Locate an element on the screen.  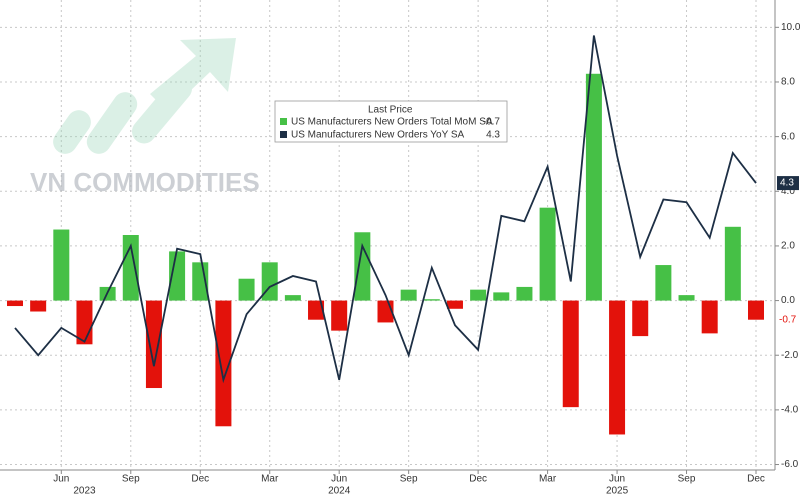
x-year-label: 2025 is located at coordinates (617, 491).